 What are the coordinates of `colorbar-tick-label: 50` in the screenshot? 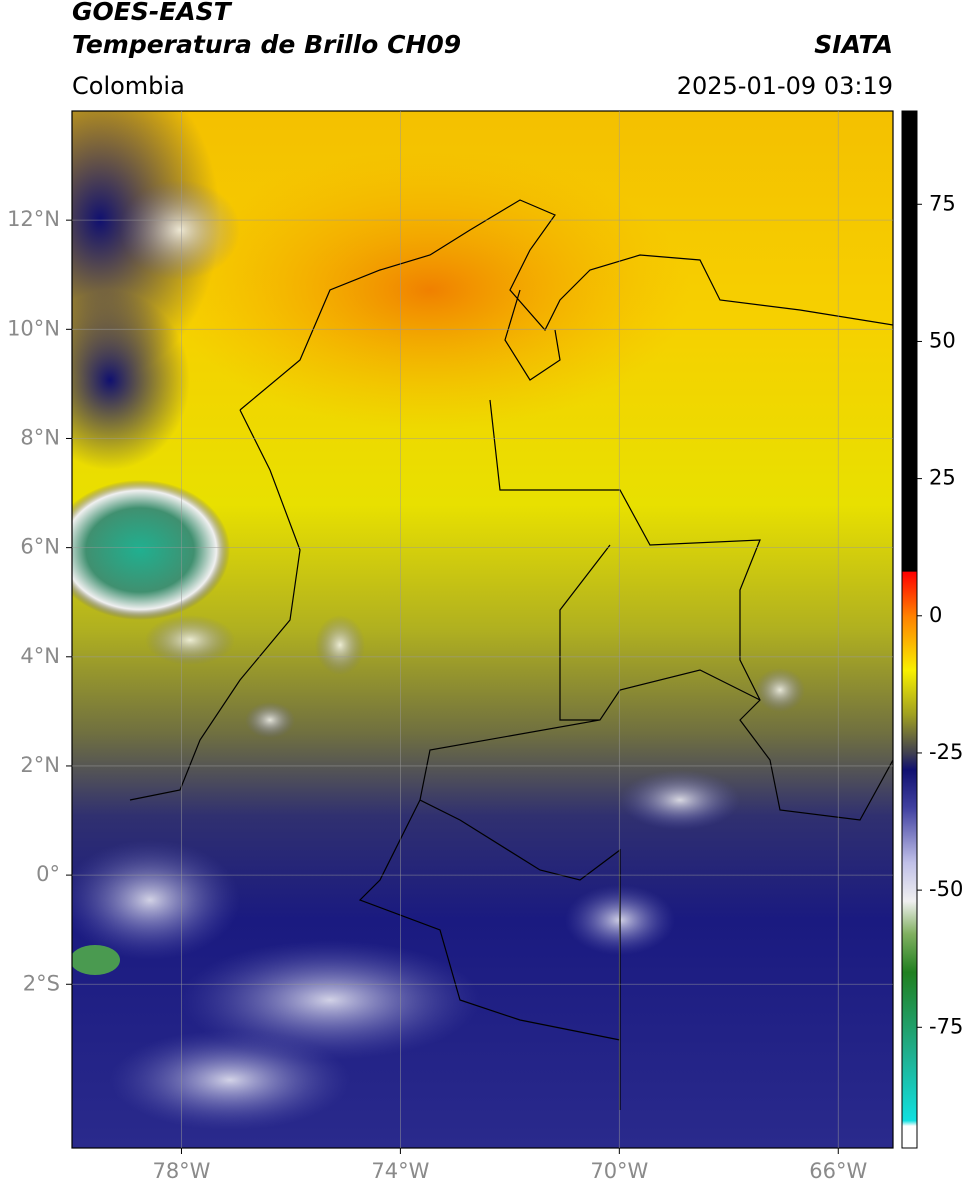 It's located at (942, 340).